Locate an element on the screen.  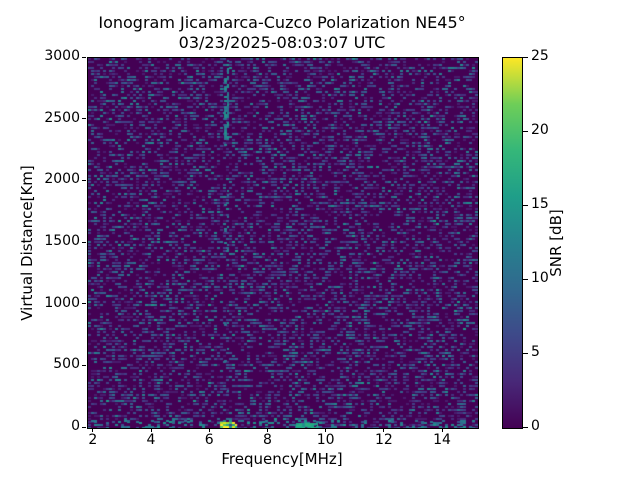
y-tick-label: 2500 is located at coordinates (62, 117).